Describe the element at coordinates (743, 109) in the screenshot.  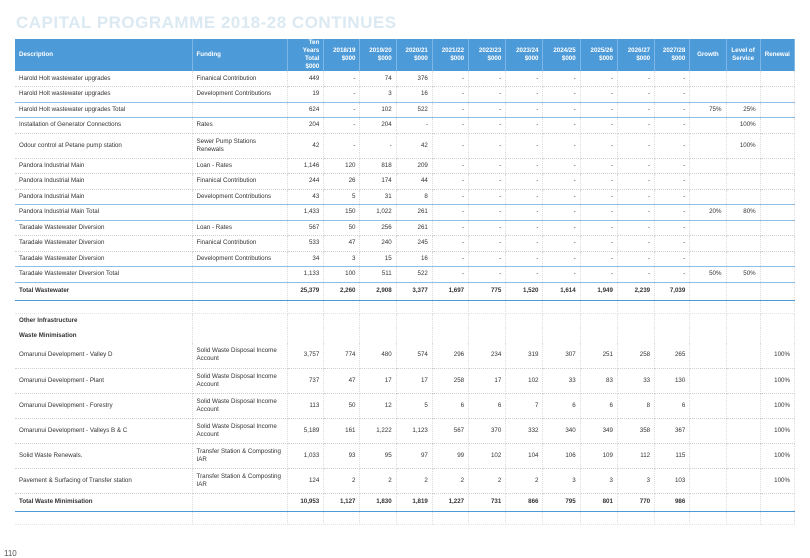
I see `cell-value: 25%` at that location.